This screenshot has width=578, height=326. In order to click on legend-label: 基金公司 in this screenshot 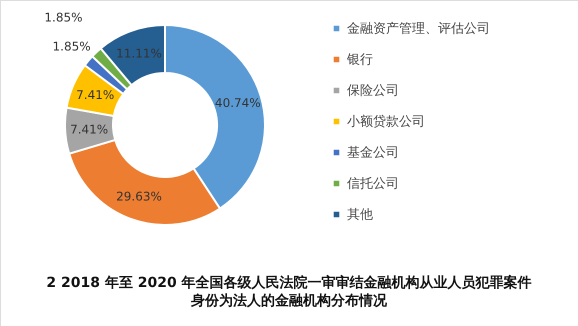, I will do `click(373, 153)`.